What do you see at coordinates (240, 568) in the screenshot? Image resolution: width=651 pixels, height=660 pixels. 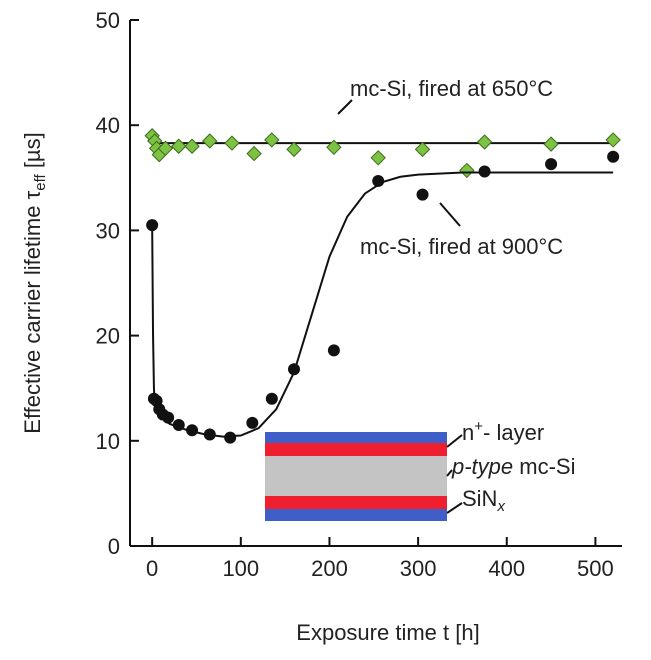 I see `x-tick-label: 100` at bounding box center [240, 568].